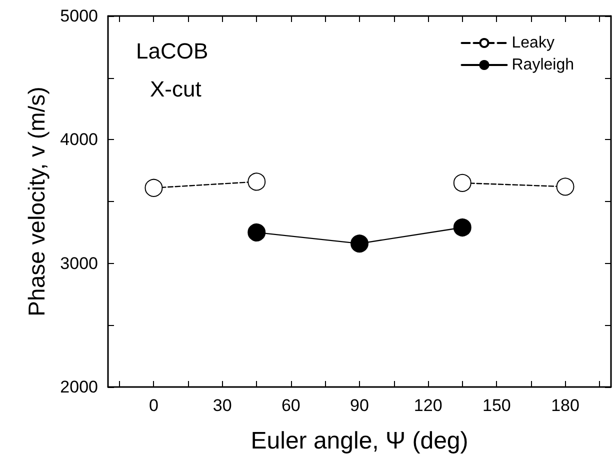 The width and height of the screenshot is (614, 461). I want to click on annotation: X-cut, so click(176, 89).